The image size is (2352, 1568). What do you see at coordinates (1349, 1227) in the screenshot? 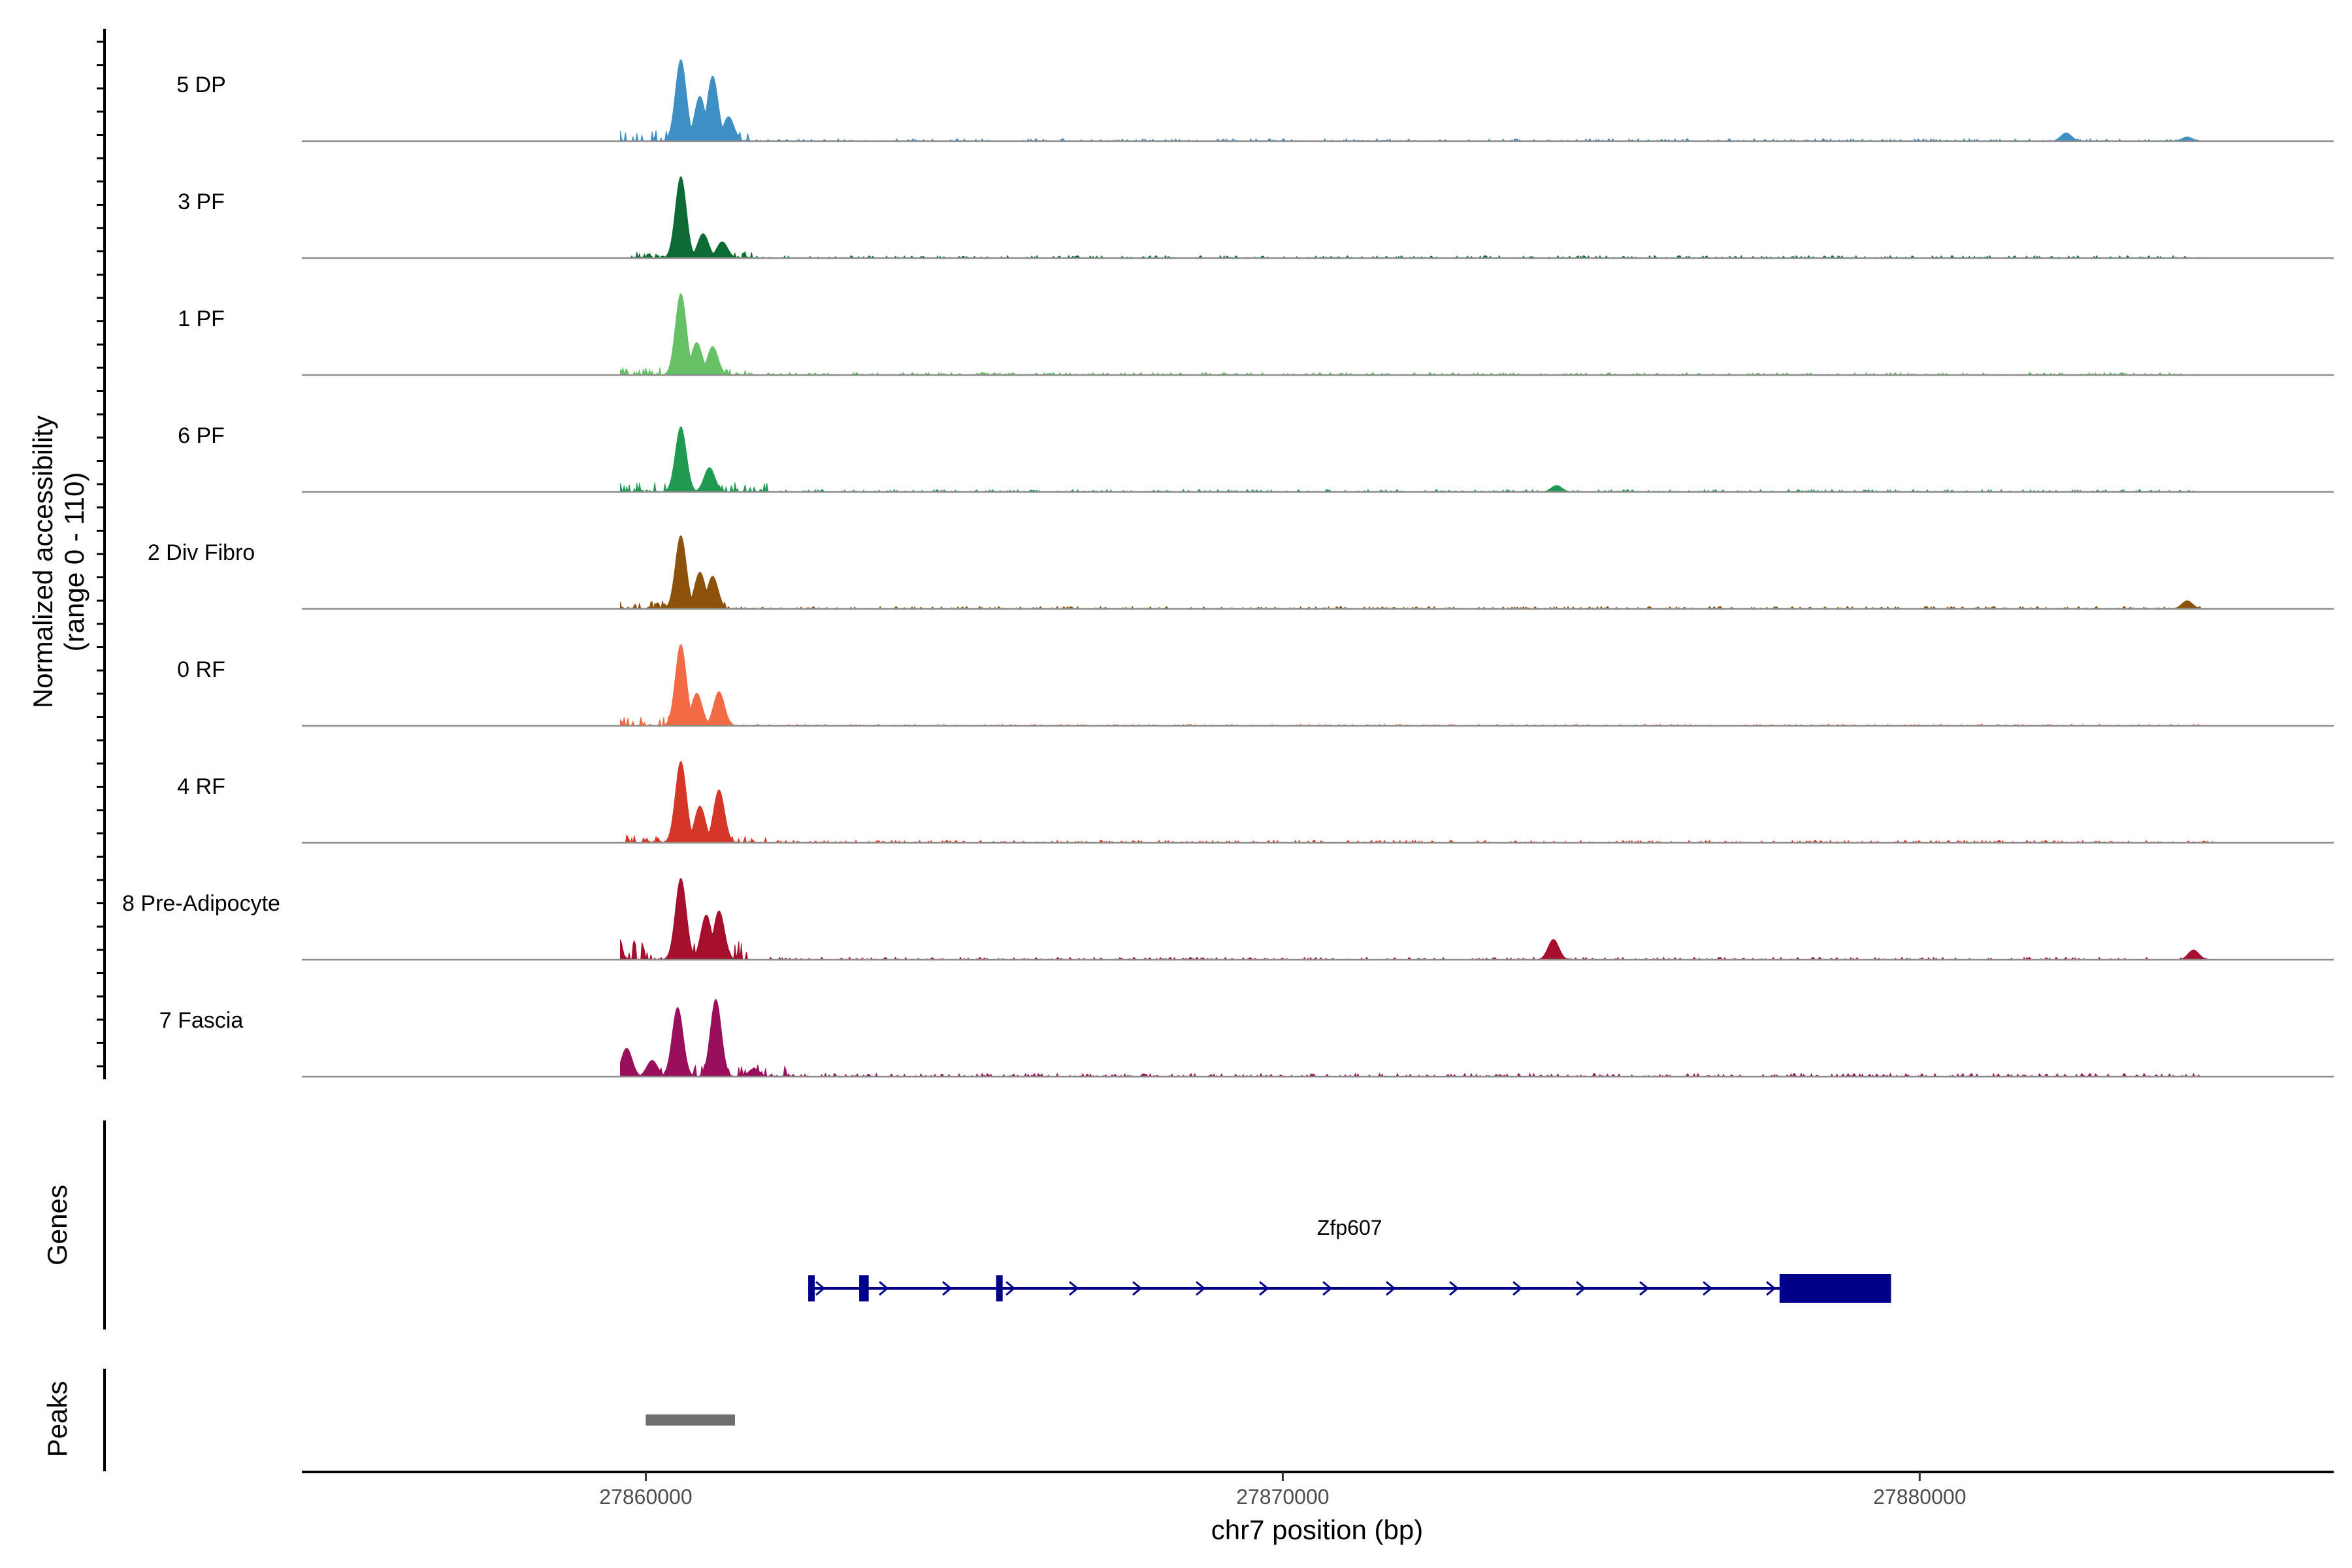
I see `gene-label: Zfp607` at bounding box center [1349, 1227].